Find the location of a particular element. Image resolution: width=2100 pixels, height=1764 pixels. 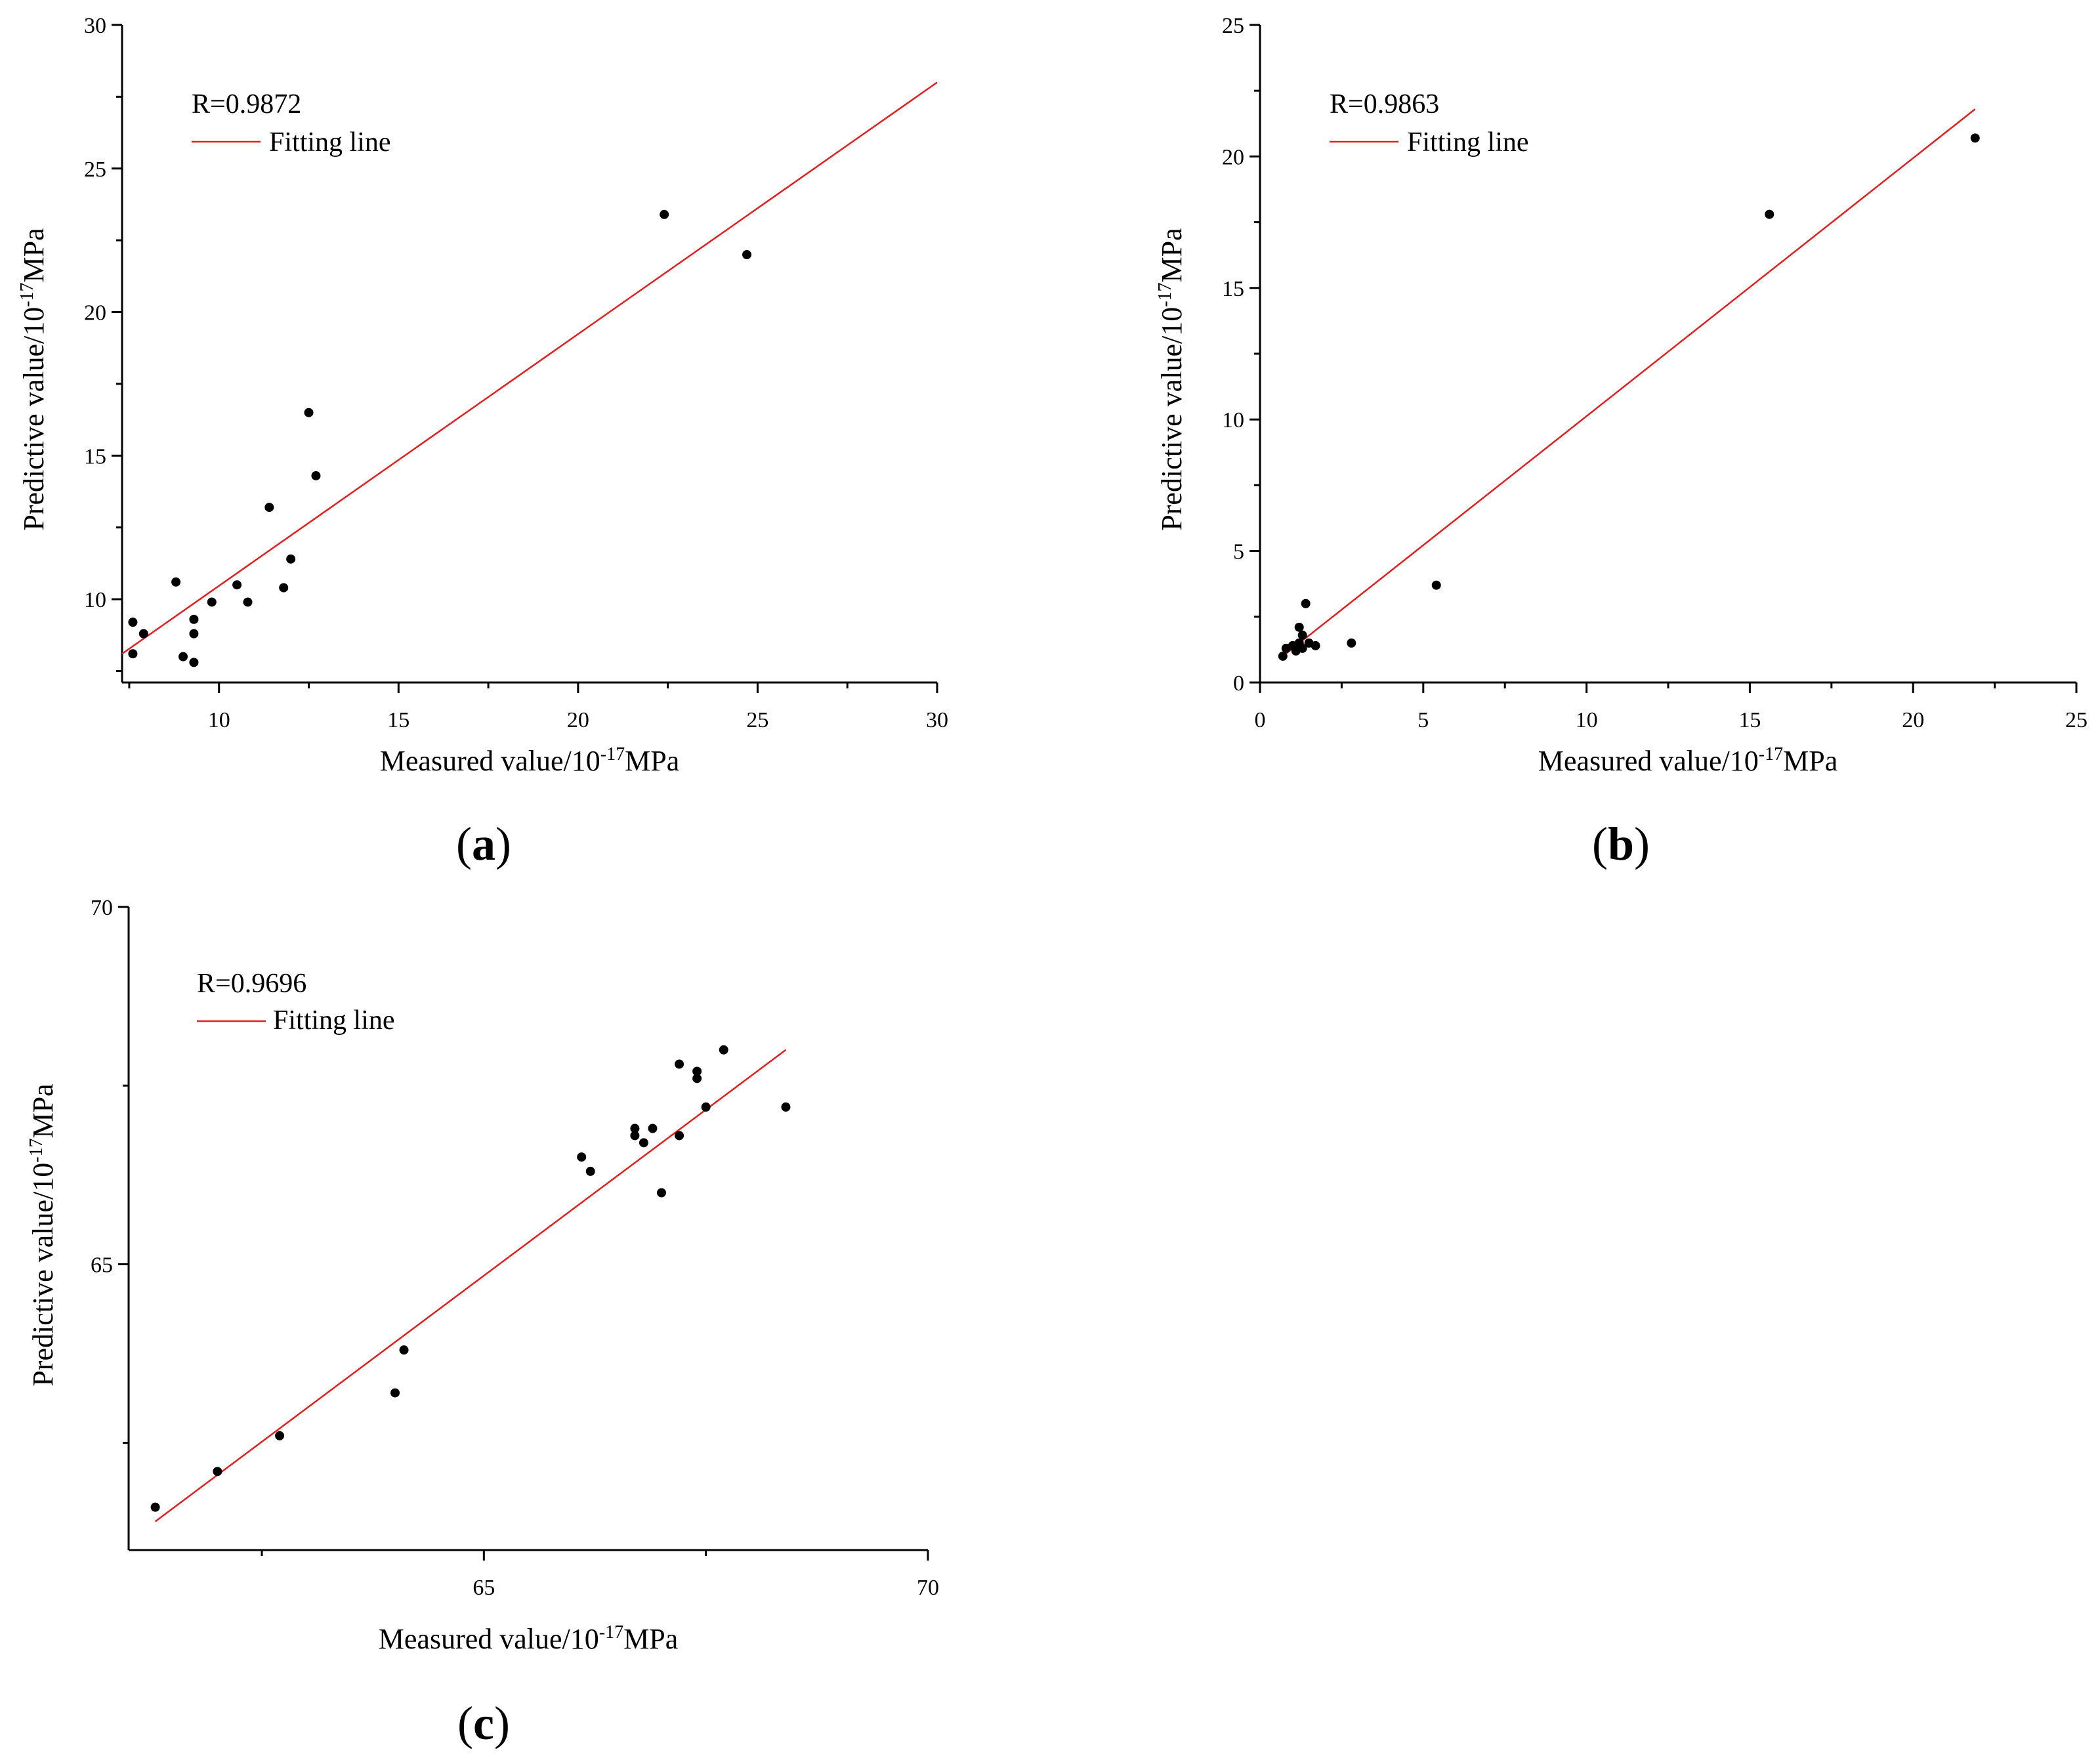

panel-b-y-tick-label: 5 is located at coordinates (1238, 552).